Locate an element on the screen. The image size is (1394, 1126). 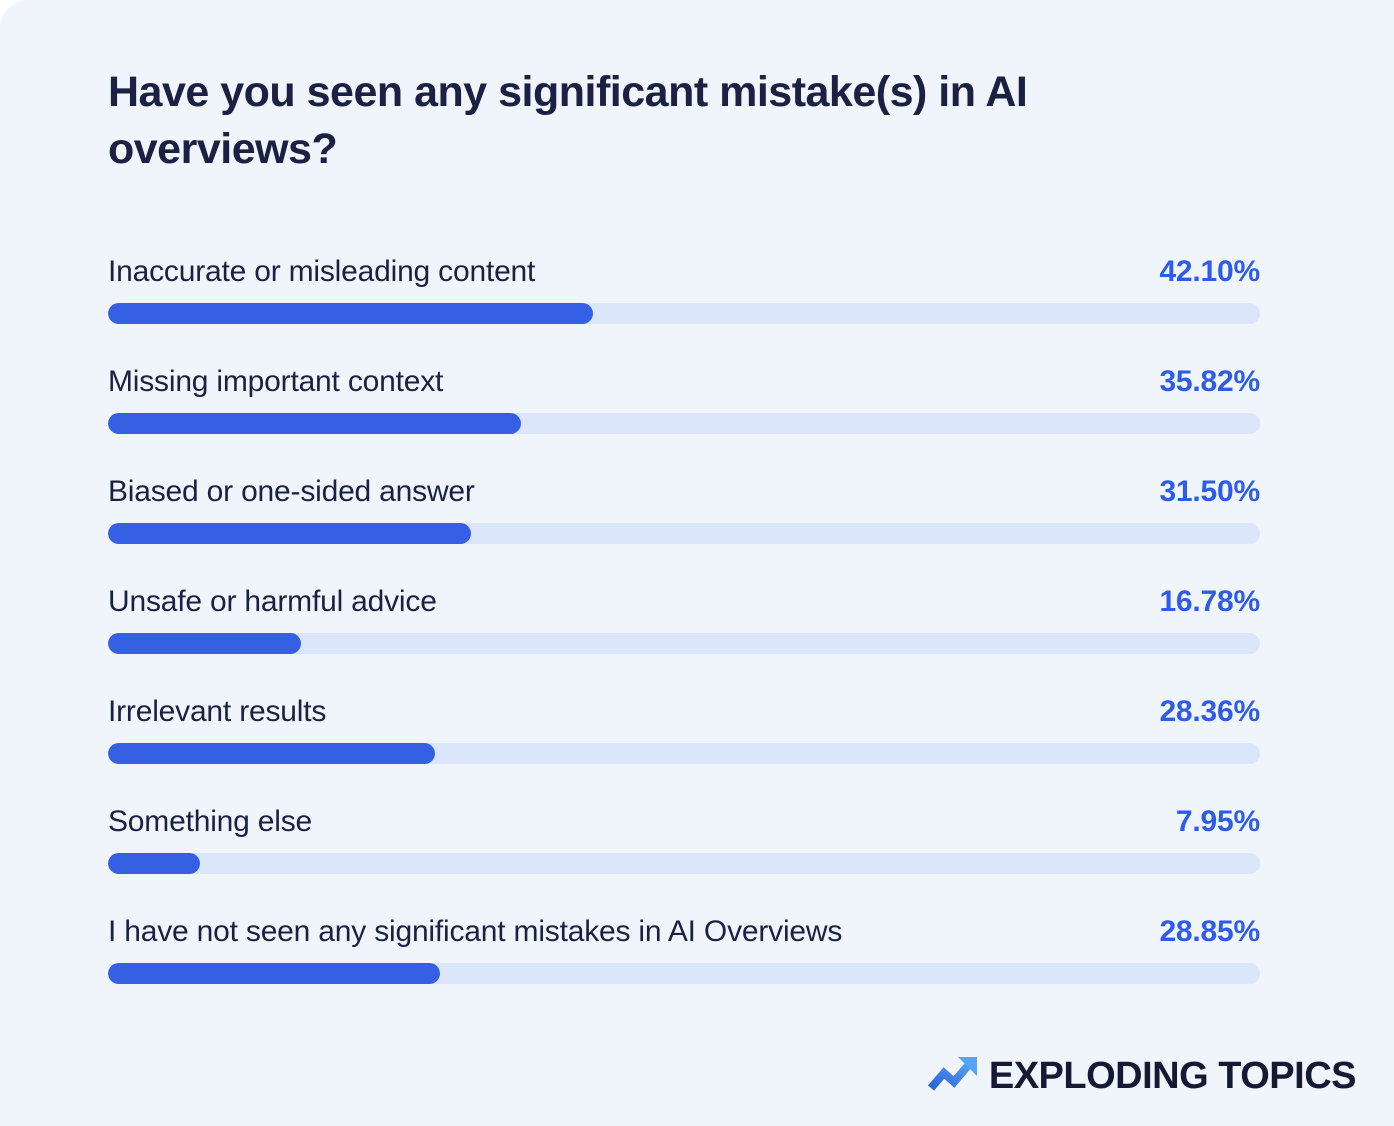
value-label: 7.95% is located at coordinates (1217, 821).